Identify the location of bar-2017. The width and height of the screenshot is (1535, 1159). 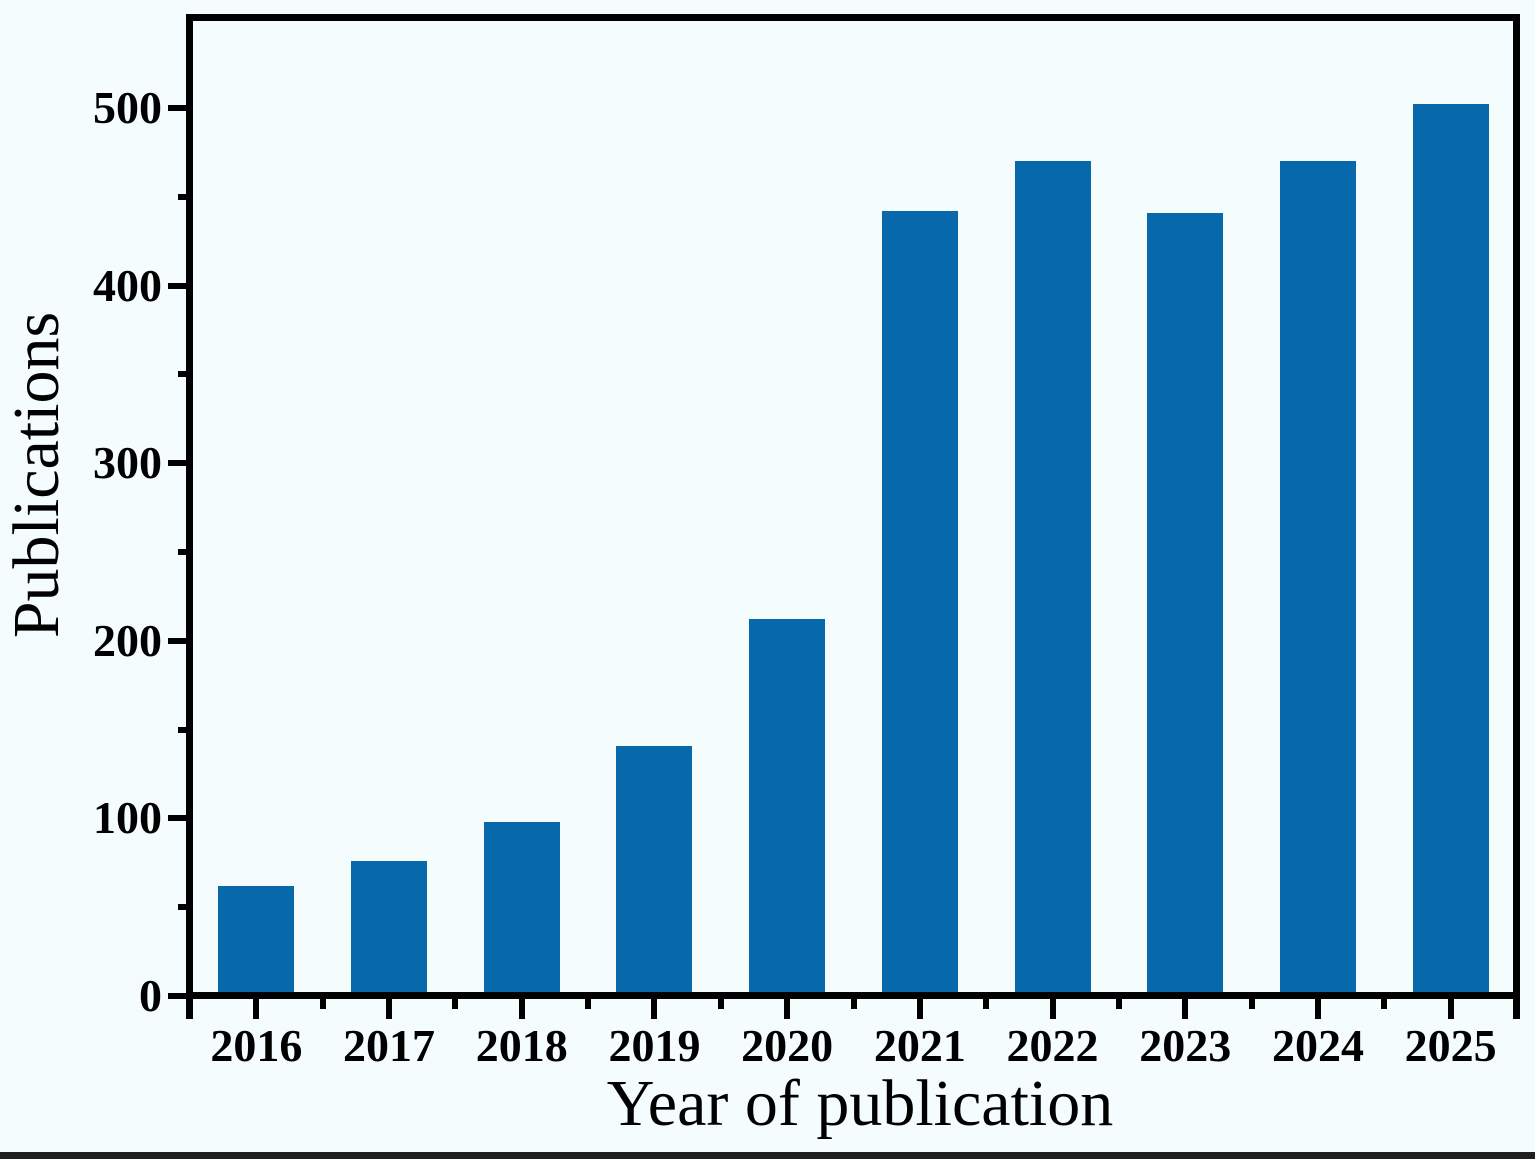
(389, 928).